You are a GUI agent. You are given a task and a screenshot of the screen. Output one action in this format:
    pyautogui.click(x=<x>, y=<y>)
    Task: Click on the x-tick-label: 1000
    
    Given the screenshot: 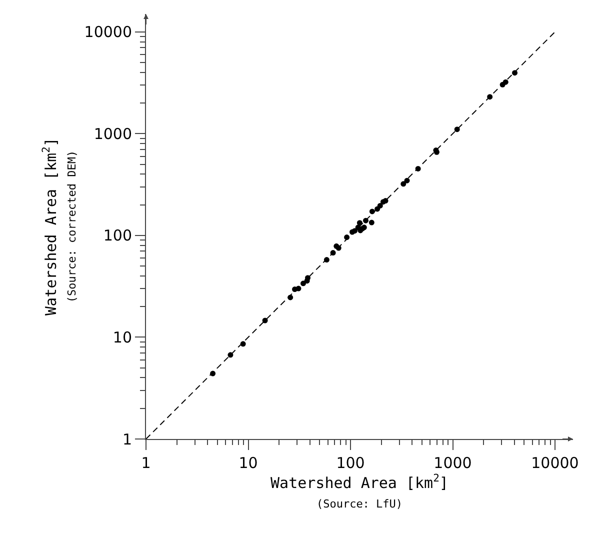 What is the action you would take?
    pyautogui.click(x=453, y=463)
    